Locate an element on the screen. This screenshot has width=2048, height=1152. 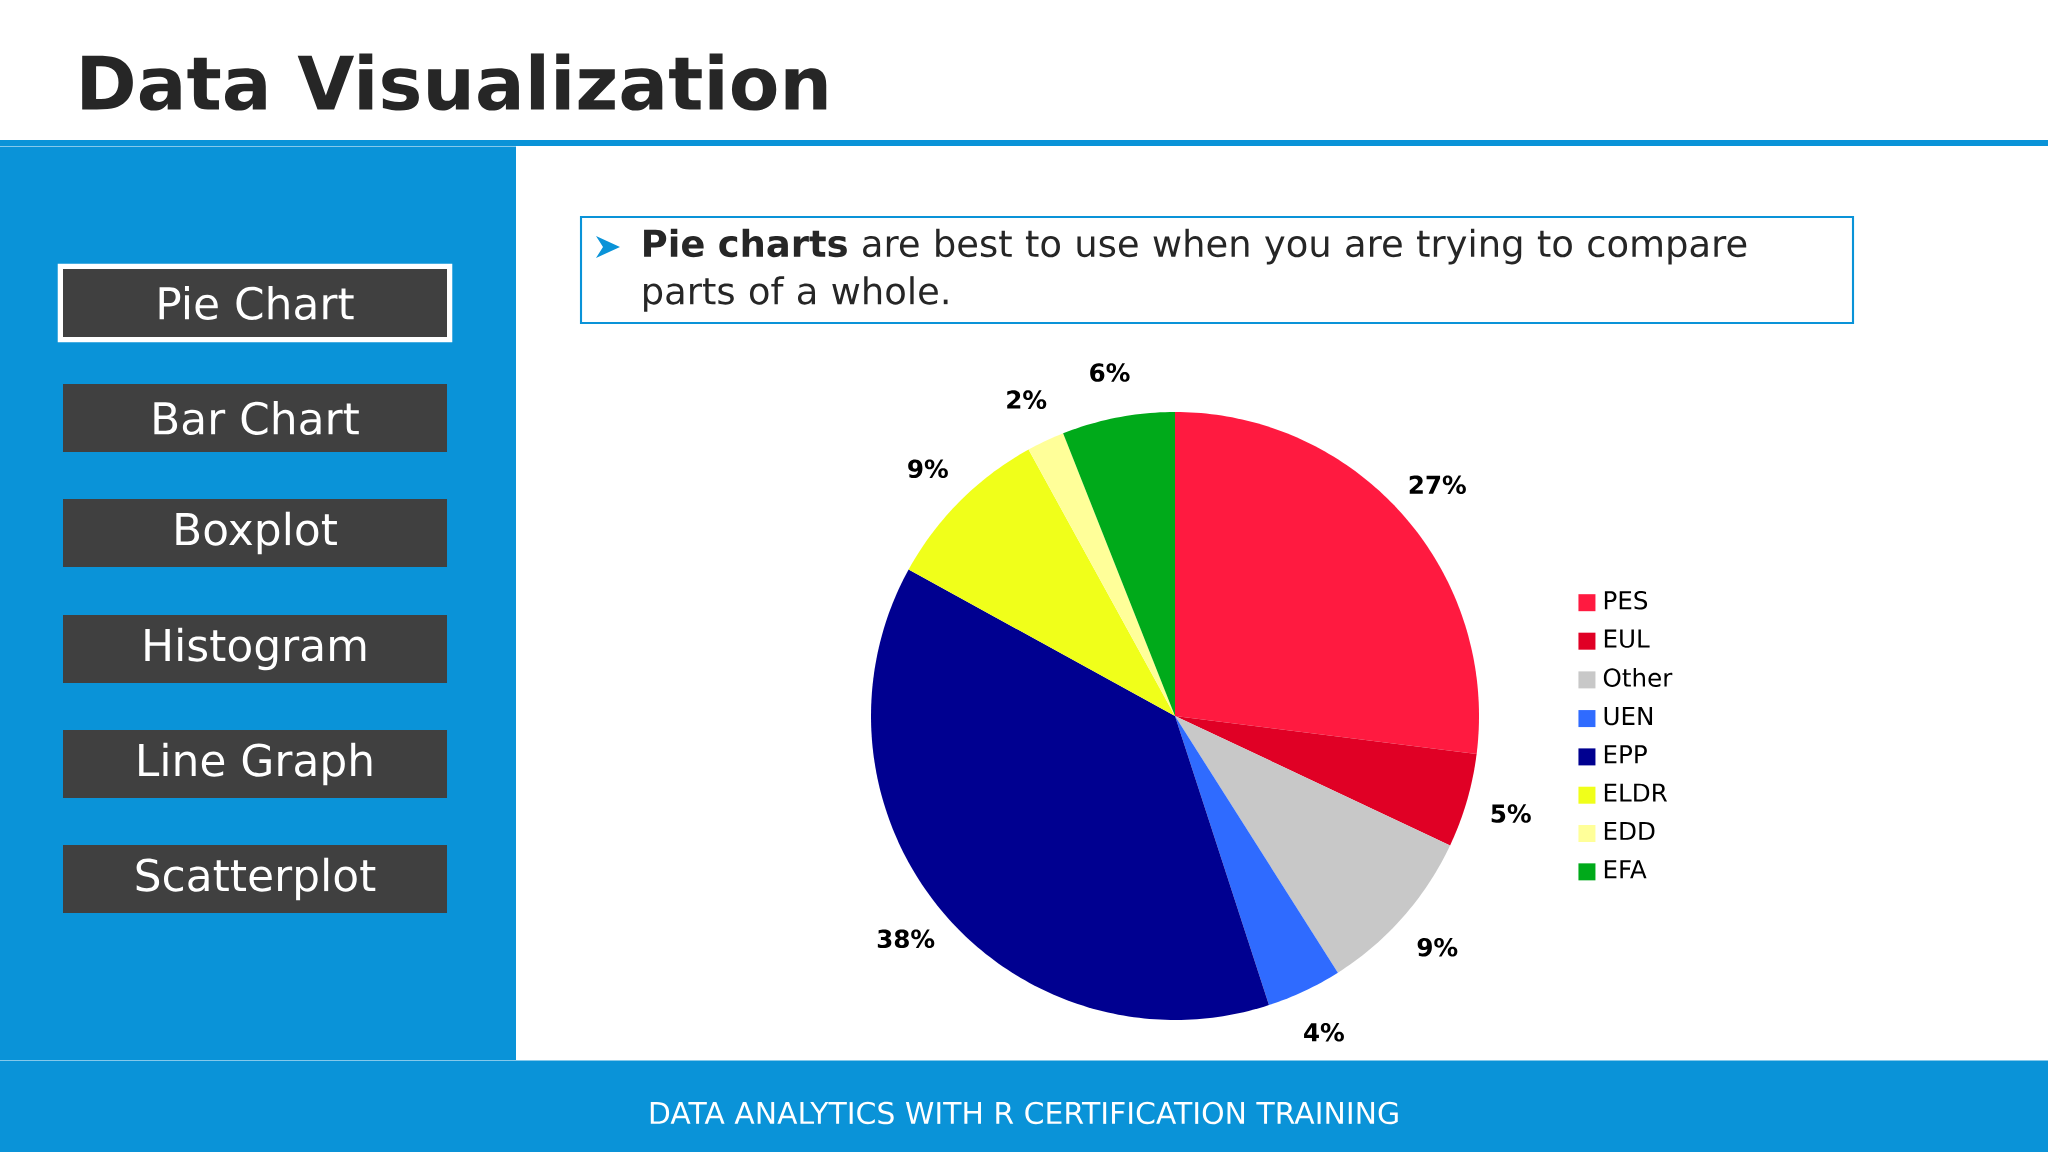
data-label: 2% is located at coordinates (1027, 399).